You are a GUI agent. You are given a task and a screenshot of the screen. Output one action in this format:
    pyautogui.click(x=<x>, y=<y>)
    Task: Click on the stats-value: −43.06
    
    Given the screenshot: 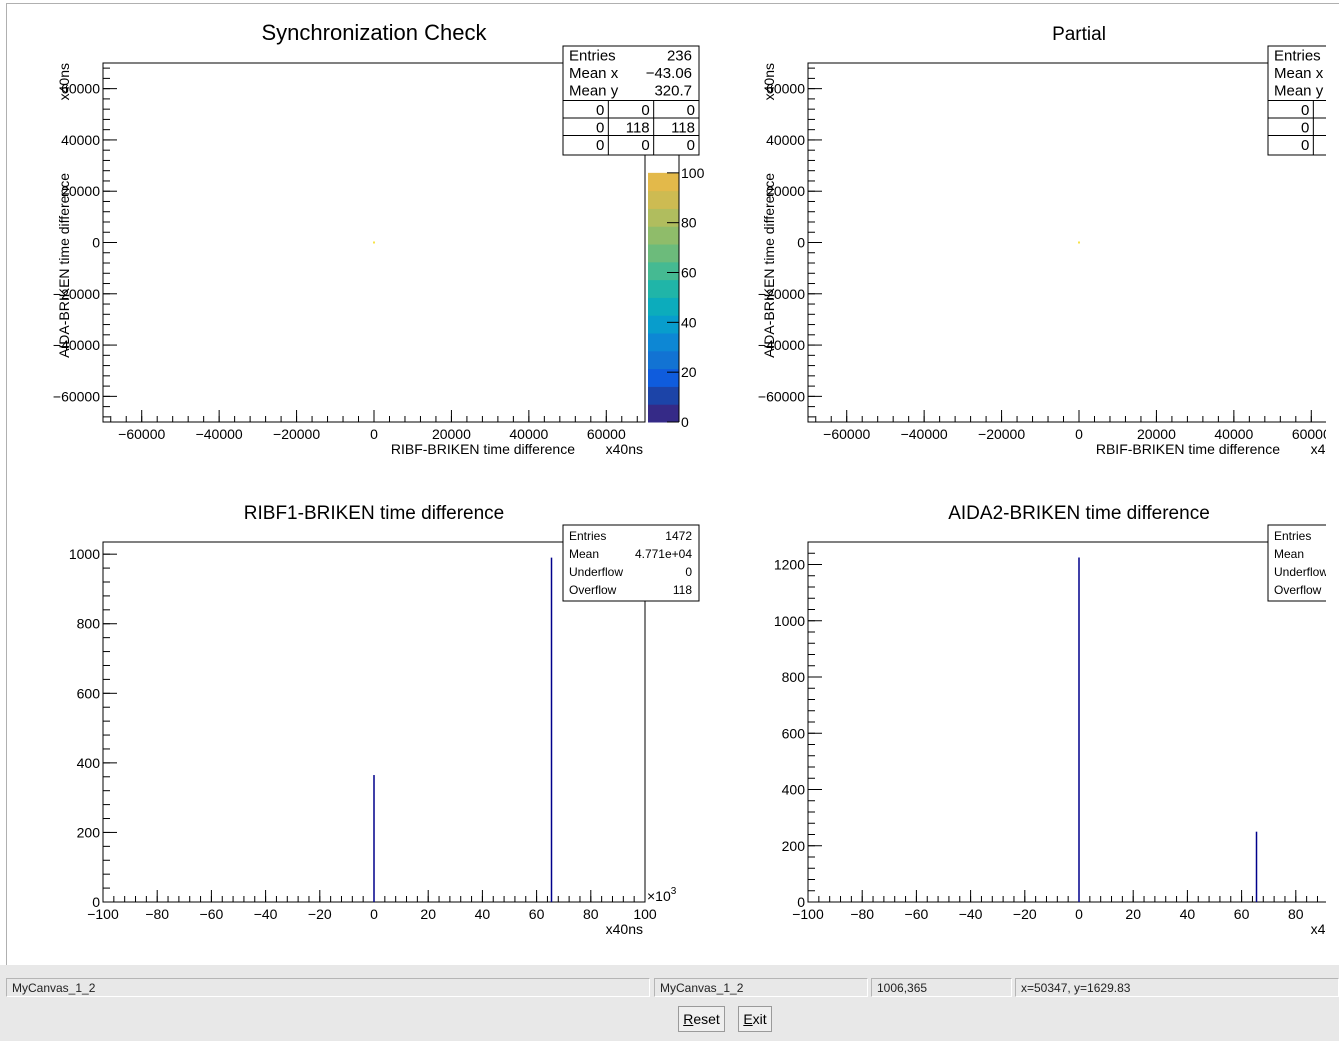 What is the action you would take?
    pyautogui.click(x=669, y=73)
    